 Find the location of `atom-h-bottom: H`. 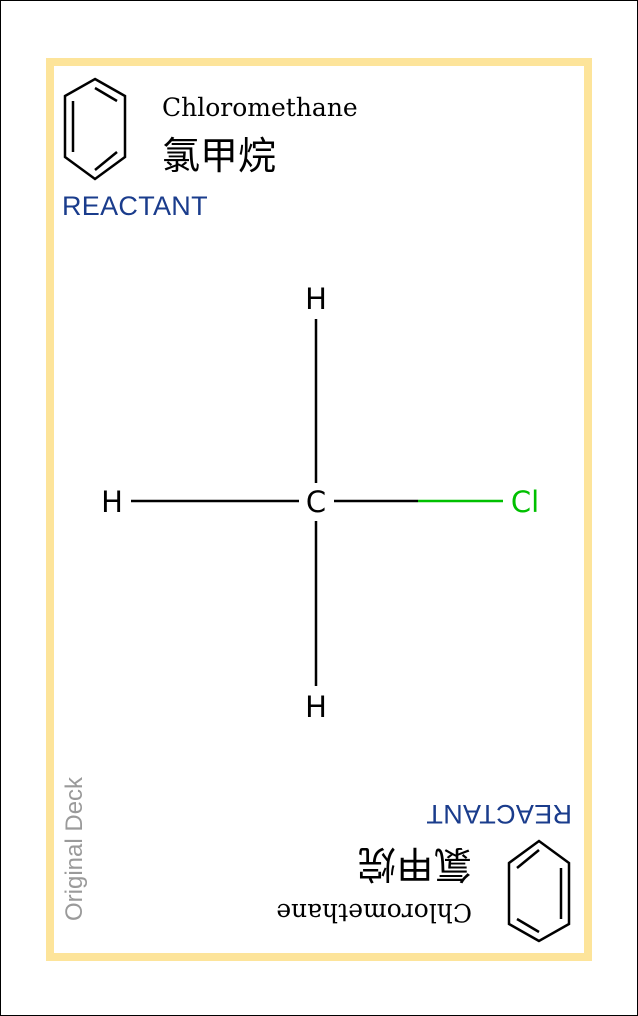

atom-h-bottom: H is located at coordinates (316, 707).